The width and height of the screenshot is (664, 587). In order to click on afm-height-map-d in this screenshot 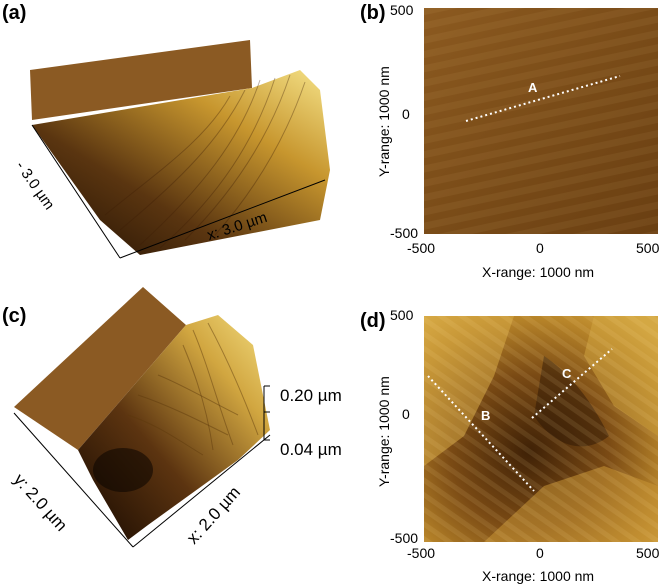, I will do `click(541, 429)`.